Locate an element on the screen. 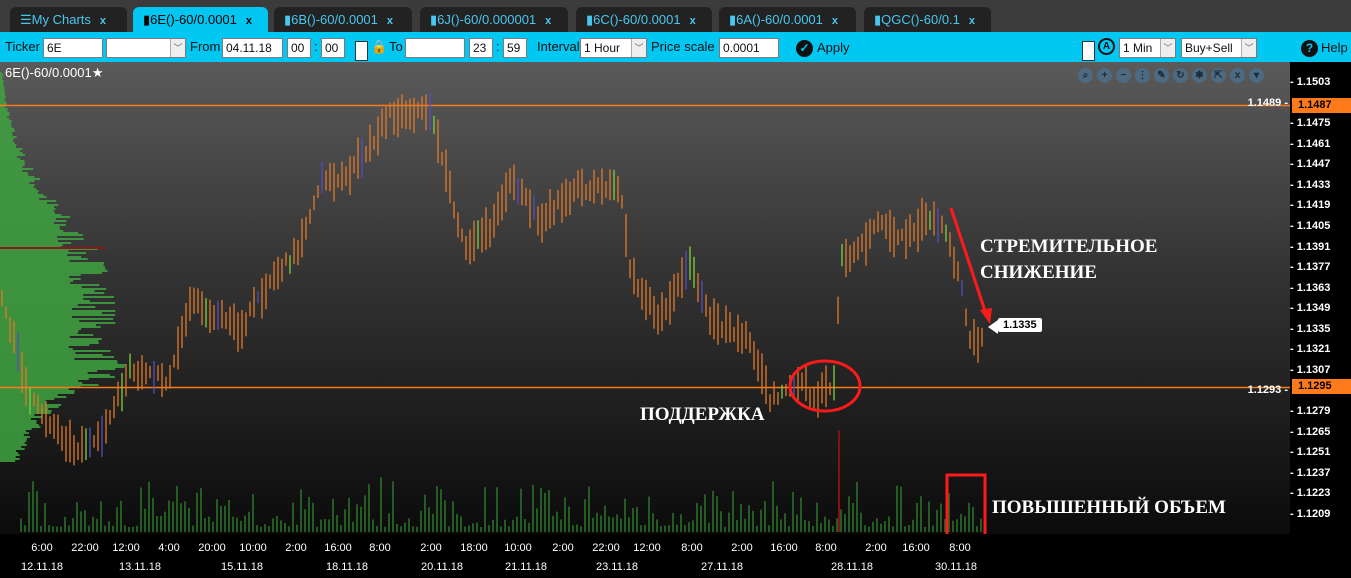  zoom-in-icon: + is located at coordinates (1104, 75).